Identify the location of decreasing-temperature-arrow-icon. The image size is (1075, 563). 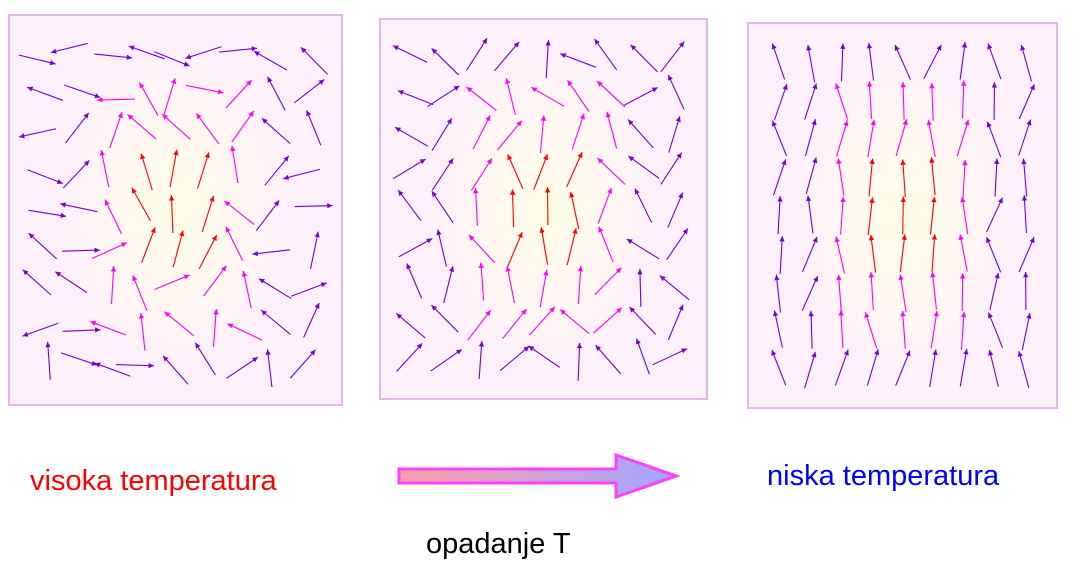
(538, 476).